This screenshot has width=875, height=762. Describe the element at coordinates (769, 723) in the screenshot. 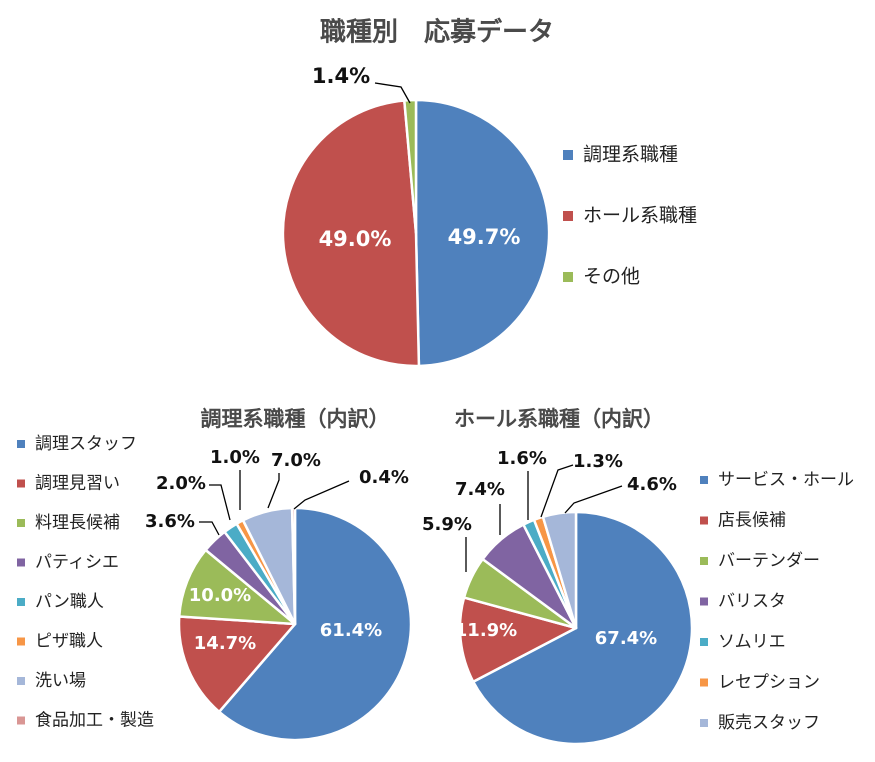

I see `legend-label: 販売スタッフ` at that location.